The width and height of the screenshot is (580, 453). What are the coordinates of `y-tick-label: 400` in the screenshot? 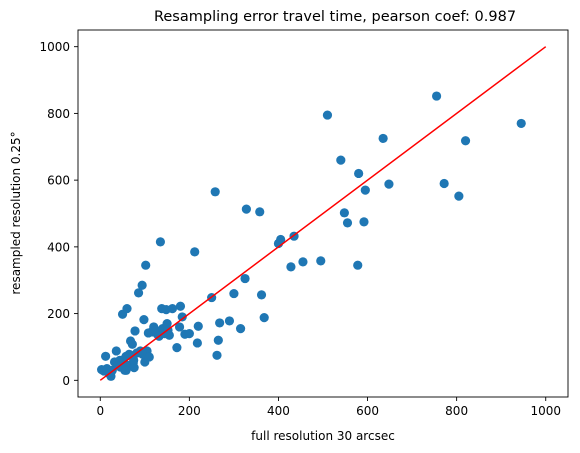 It's located at (58, 247).